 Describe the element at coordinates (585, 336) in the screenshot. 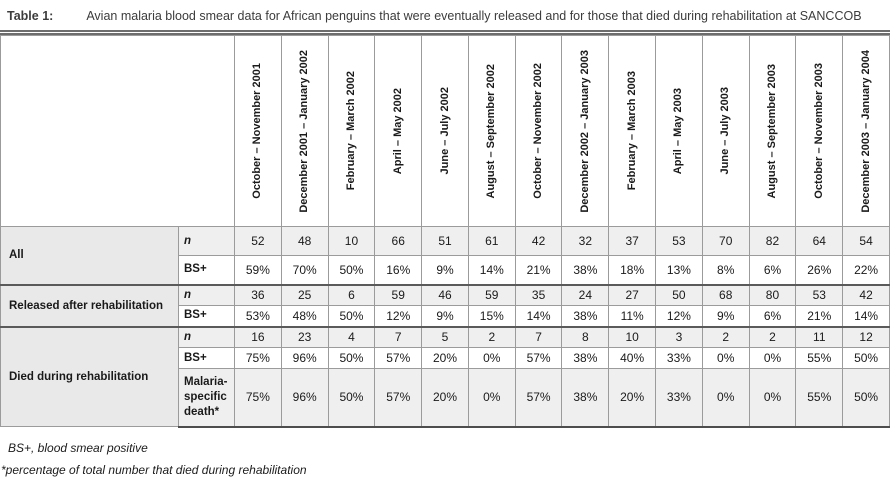

I see `table-cell: 8` at that location.